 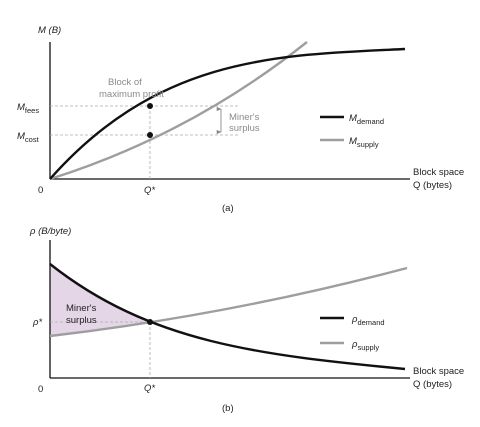 What do you see at coordinates (40, 389) in the screenshot?
I see `panel-b-origin: 0` at bounding box center [40, 389].